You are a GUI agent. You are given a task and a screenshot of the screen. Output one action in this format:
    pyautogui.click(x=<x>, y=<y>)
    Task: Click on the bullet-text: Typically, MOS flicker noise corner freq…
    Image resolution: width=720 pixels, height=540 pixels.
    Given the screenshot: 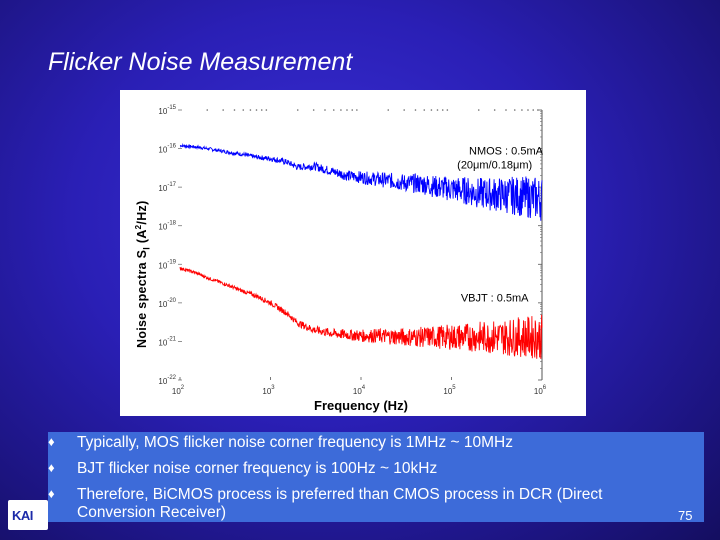 What is the action you would take?
    pyautogui.click(x=295, y=442)
    